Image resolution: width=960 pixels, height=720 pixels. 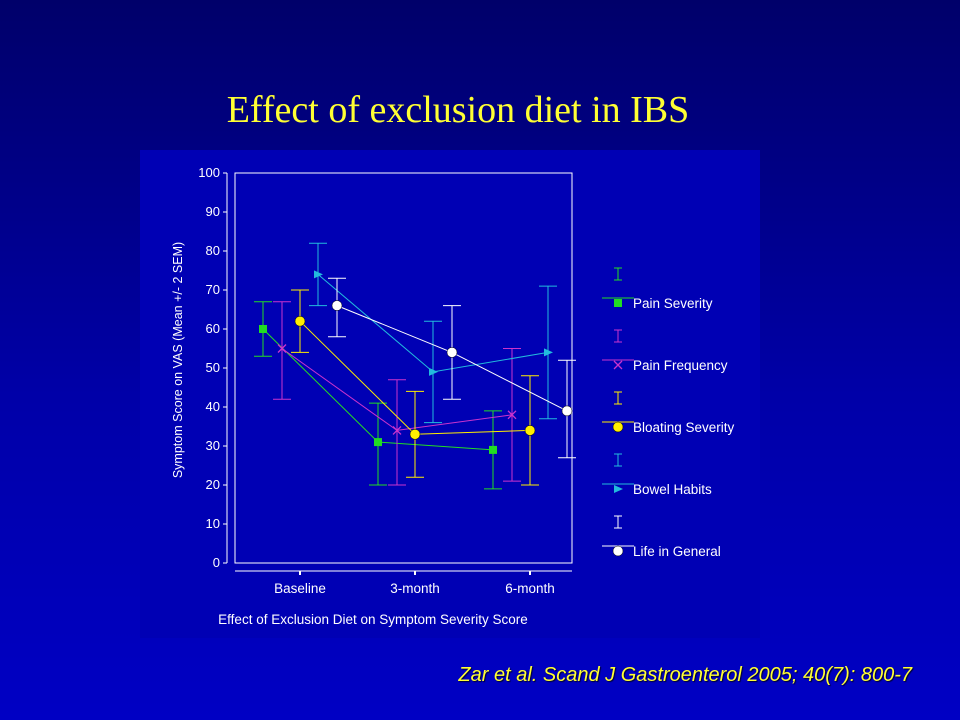 What do you see at coordinates (213, 211) in the screenshot?
I see `y-tick-label: 90` at bounding box center [213, 211].